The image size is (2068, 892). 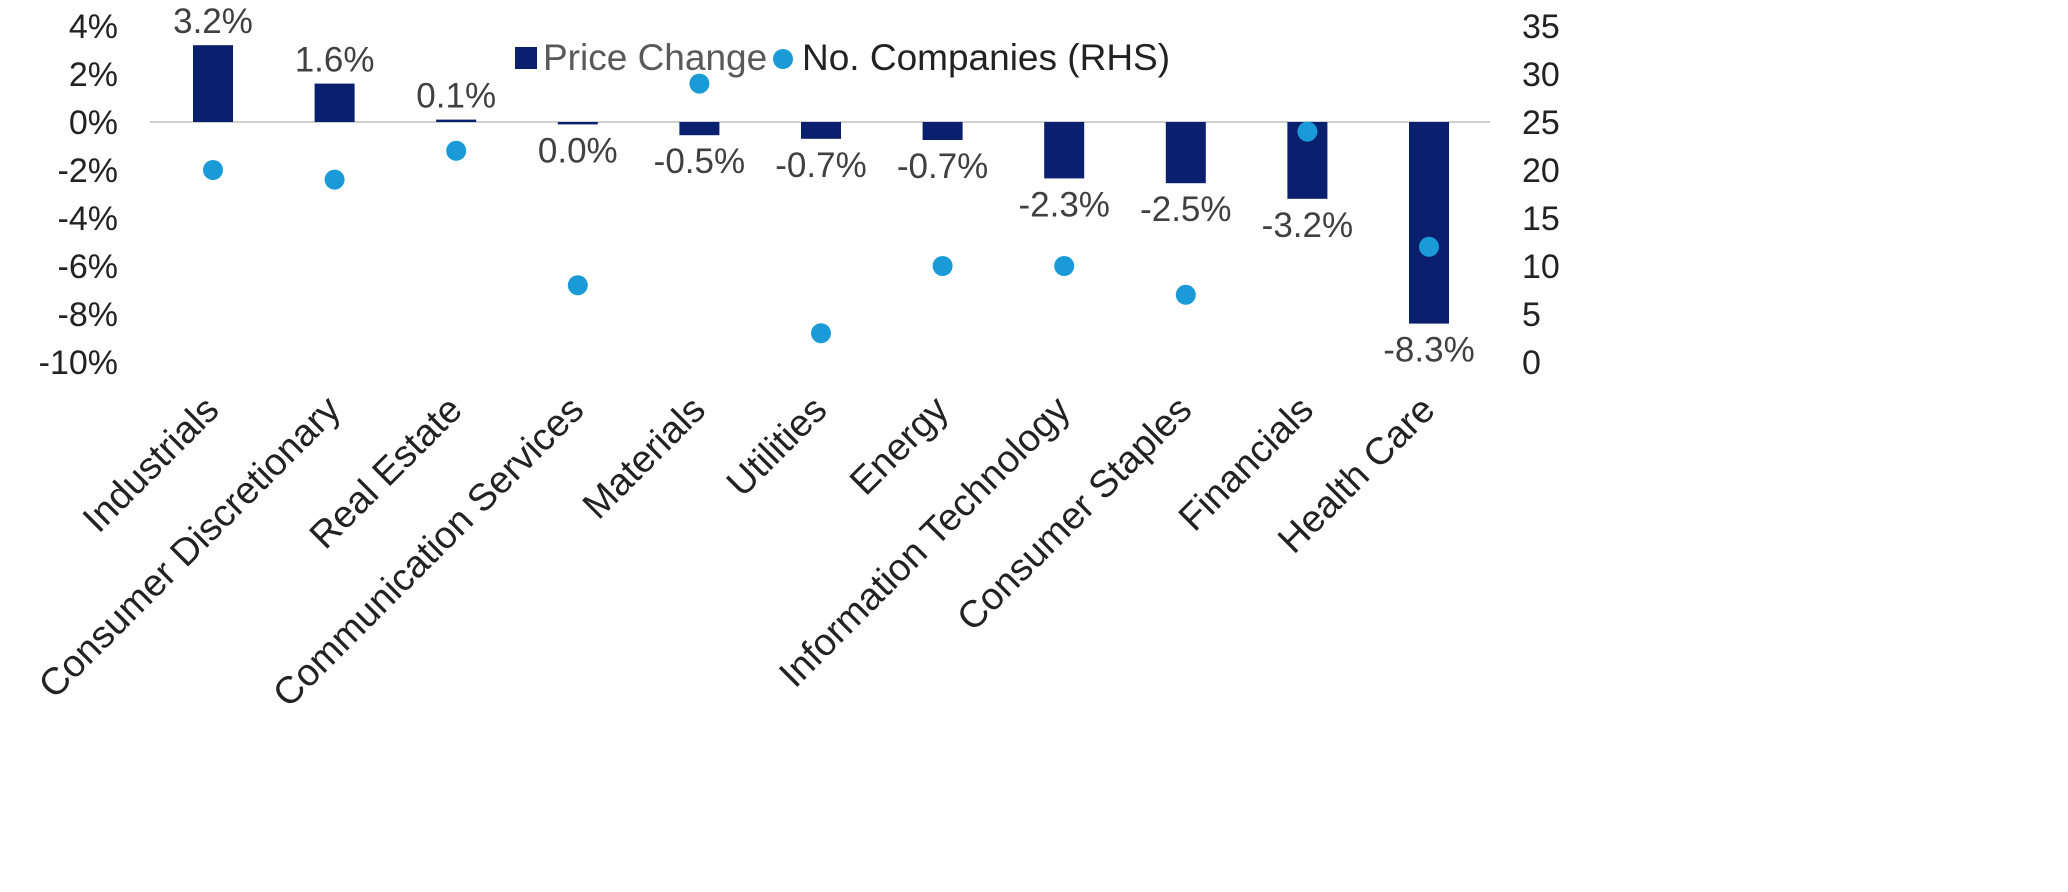 What do you see at coordinates (1428, 350) in the screenshot?
I see `bar-data-label: -8.3%` at bounding box center [1428, 350].